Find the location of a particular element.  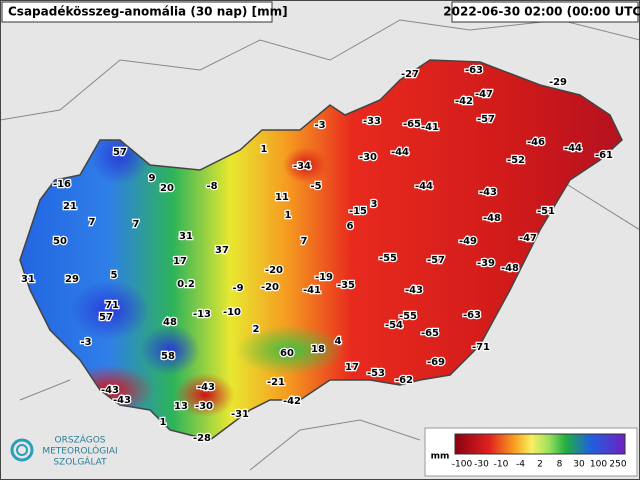

station-value: -46 is located at coordinates (536, 142).